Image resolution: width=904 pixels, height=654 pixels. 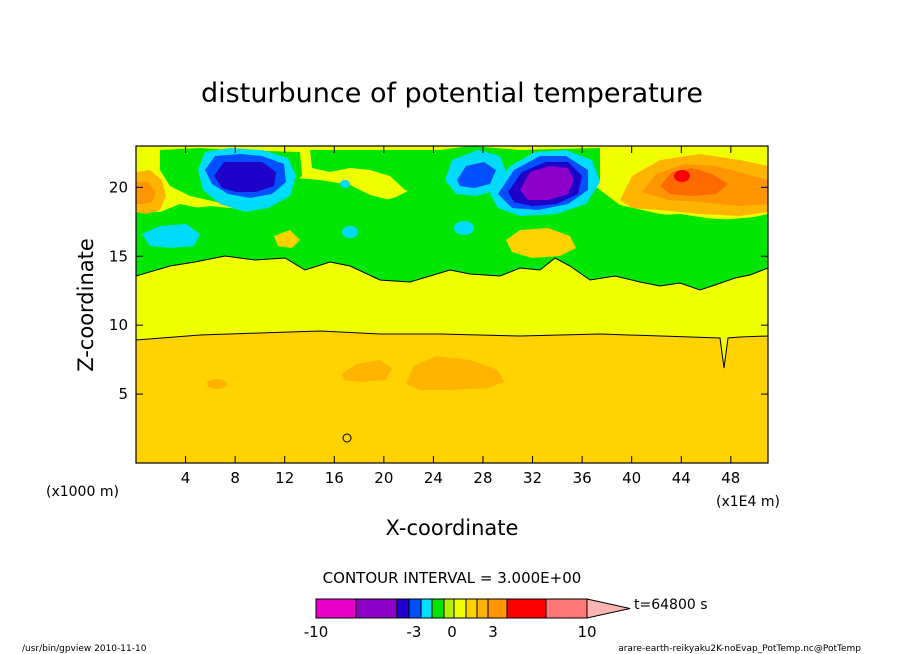 What do you see at coordinates (186, 478) in the screenshot?
I see `x-tick-label: 4` at bounding box center [186, 478].